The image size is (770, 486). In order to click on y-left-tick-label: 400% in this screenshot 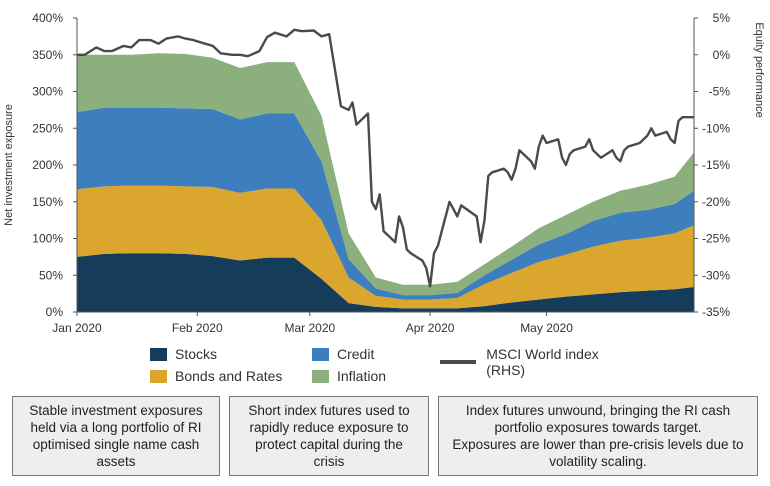, I will do `click(47, 18)`.